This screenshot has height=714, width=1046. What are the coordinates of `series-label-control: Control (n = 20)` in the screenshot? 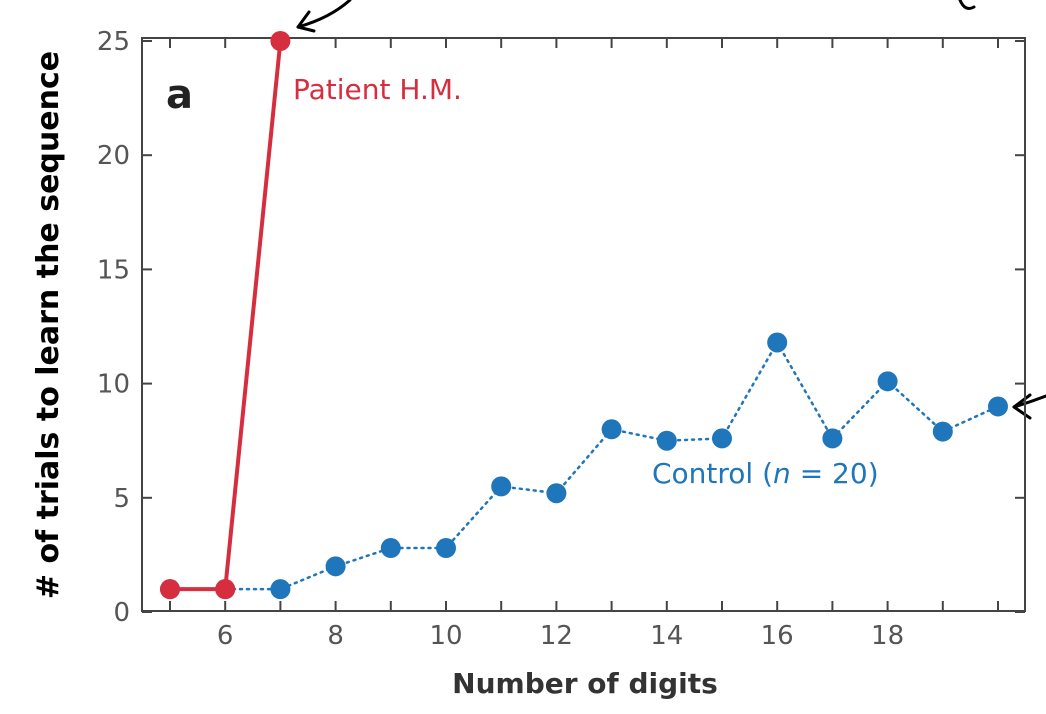 It's located at (765, 473).